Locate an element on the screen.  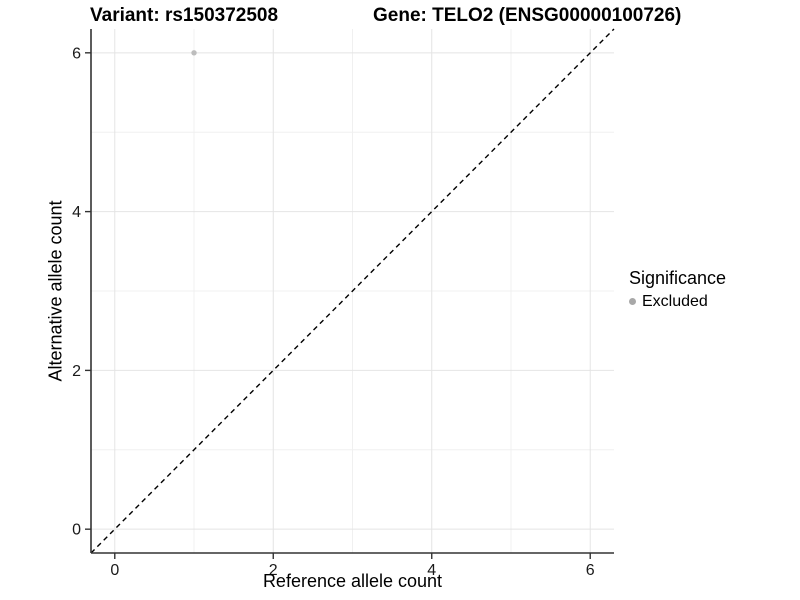
y-tick-label: 2 is located at coordinates (76, 371).